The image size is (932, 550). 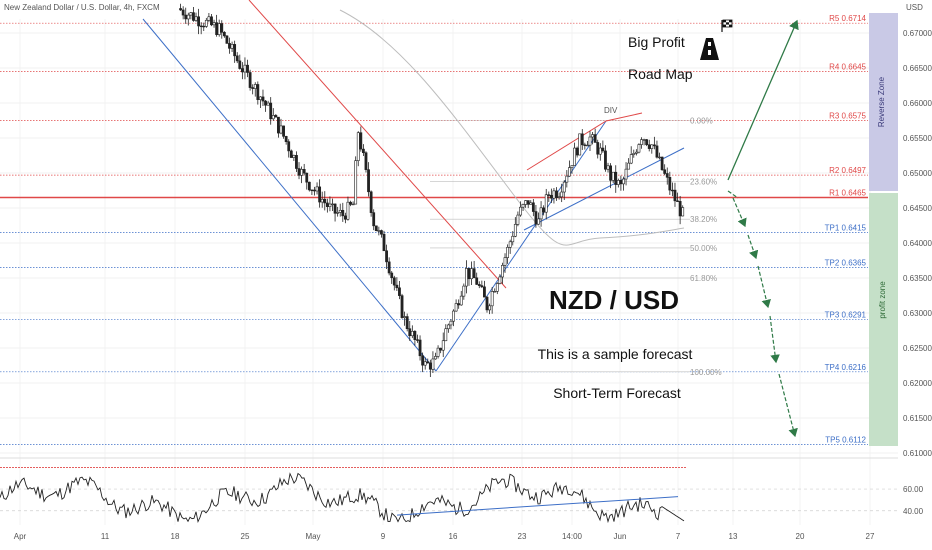 What do you see at coordinates (444, 536) in the screenshot?
I see `x-axis: Apr 11 18 25 May 9 16 23 14:00 Jun 7 13 20 27` at bounding box center [444, 536].